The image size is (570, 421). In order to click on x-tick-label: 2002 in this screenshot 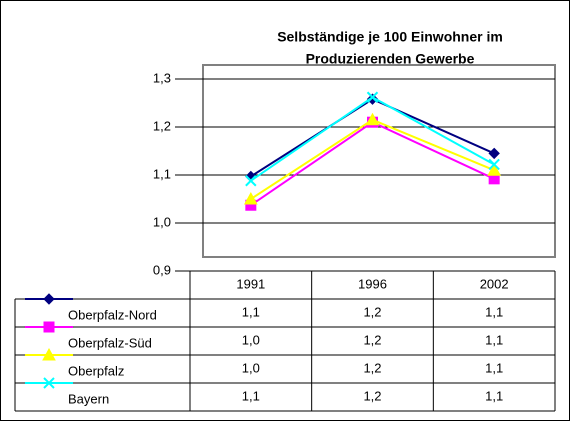, I will do `click(494, 283)`.